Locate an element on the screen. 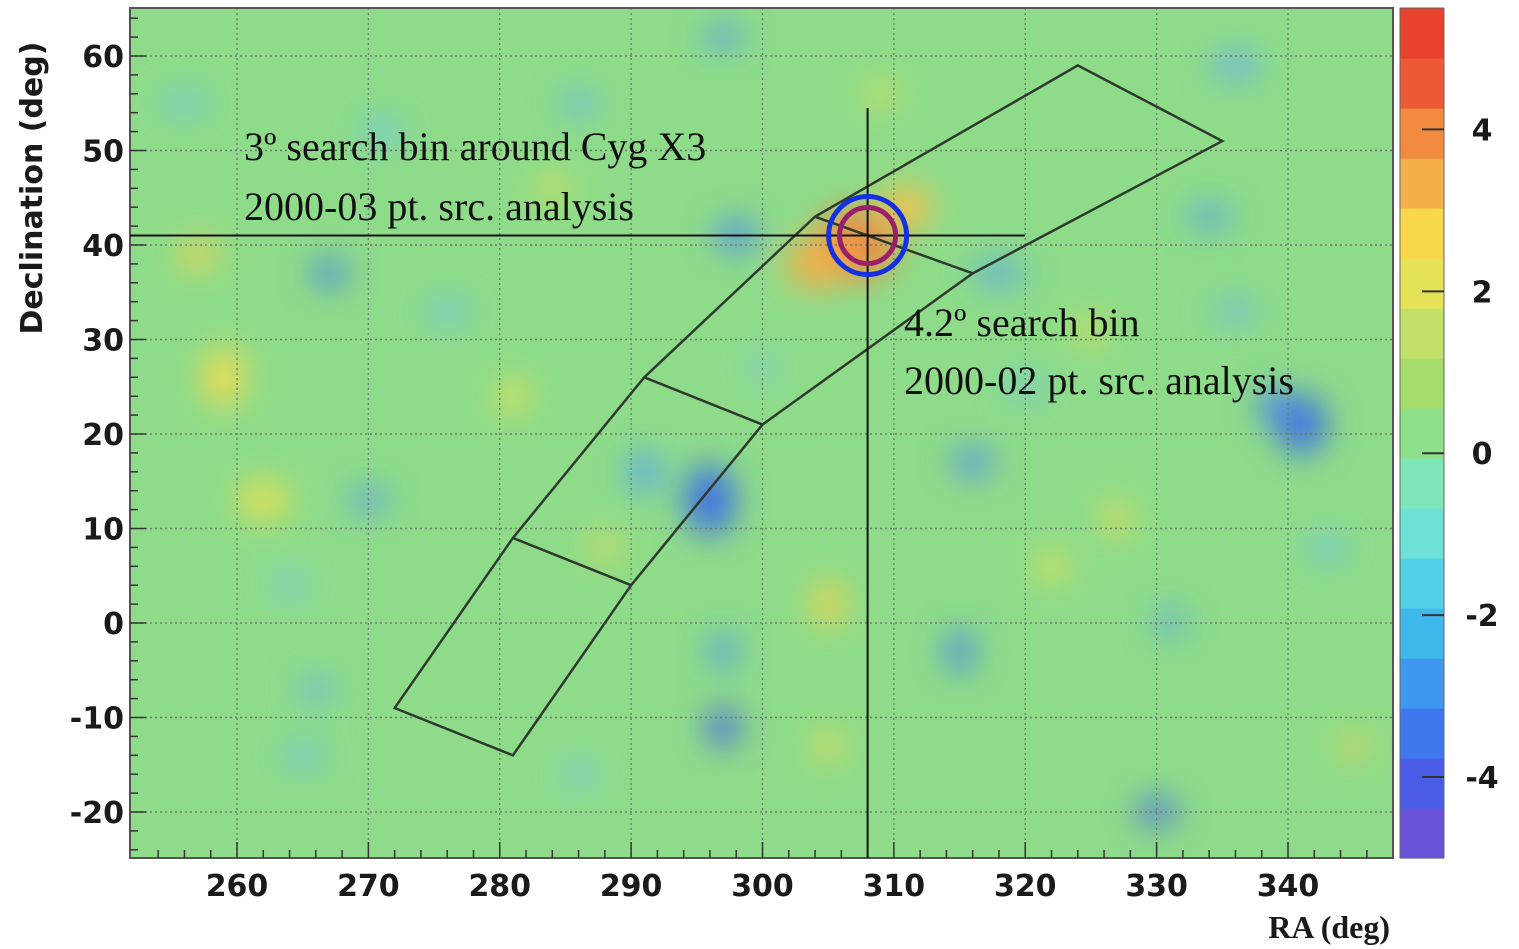 Image resolution: width=1519 pixels, height=949 pixels. x-axis-title: RA (deg) is located at coordinates (1329, 927).